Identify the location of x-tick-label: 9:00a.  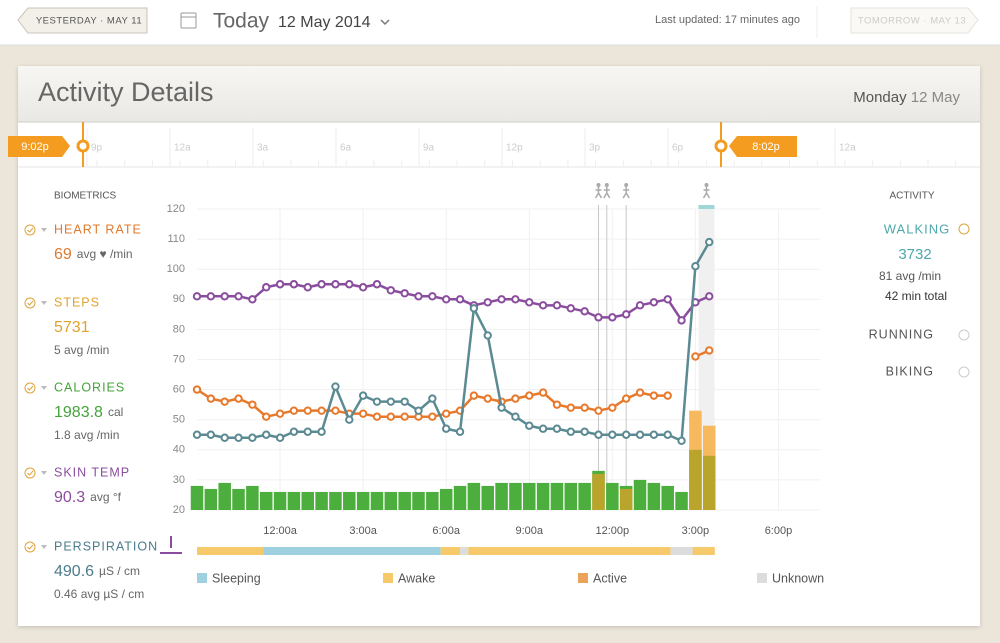
(530, 531).